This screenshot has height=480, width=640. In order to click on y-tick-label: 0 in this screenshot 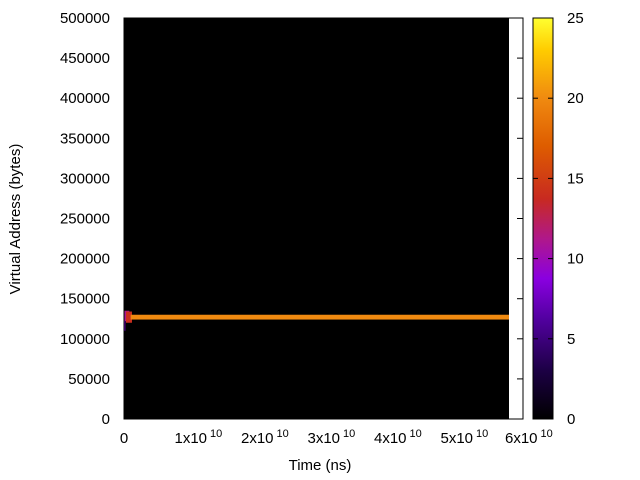, I will do `click(106, 419)`.